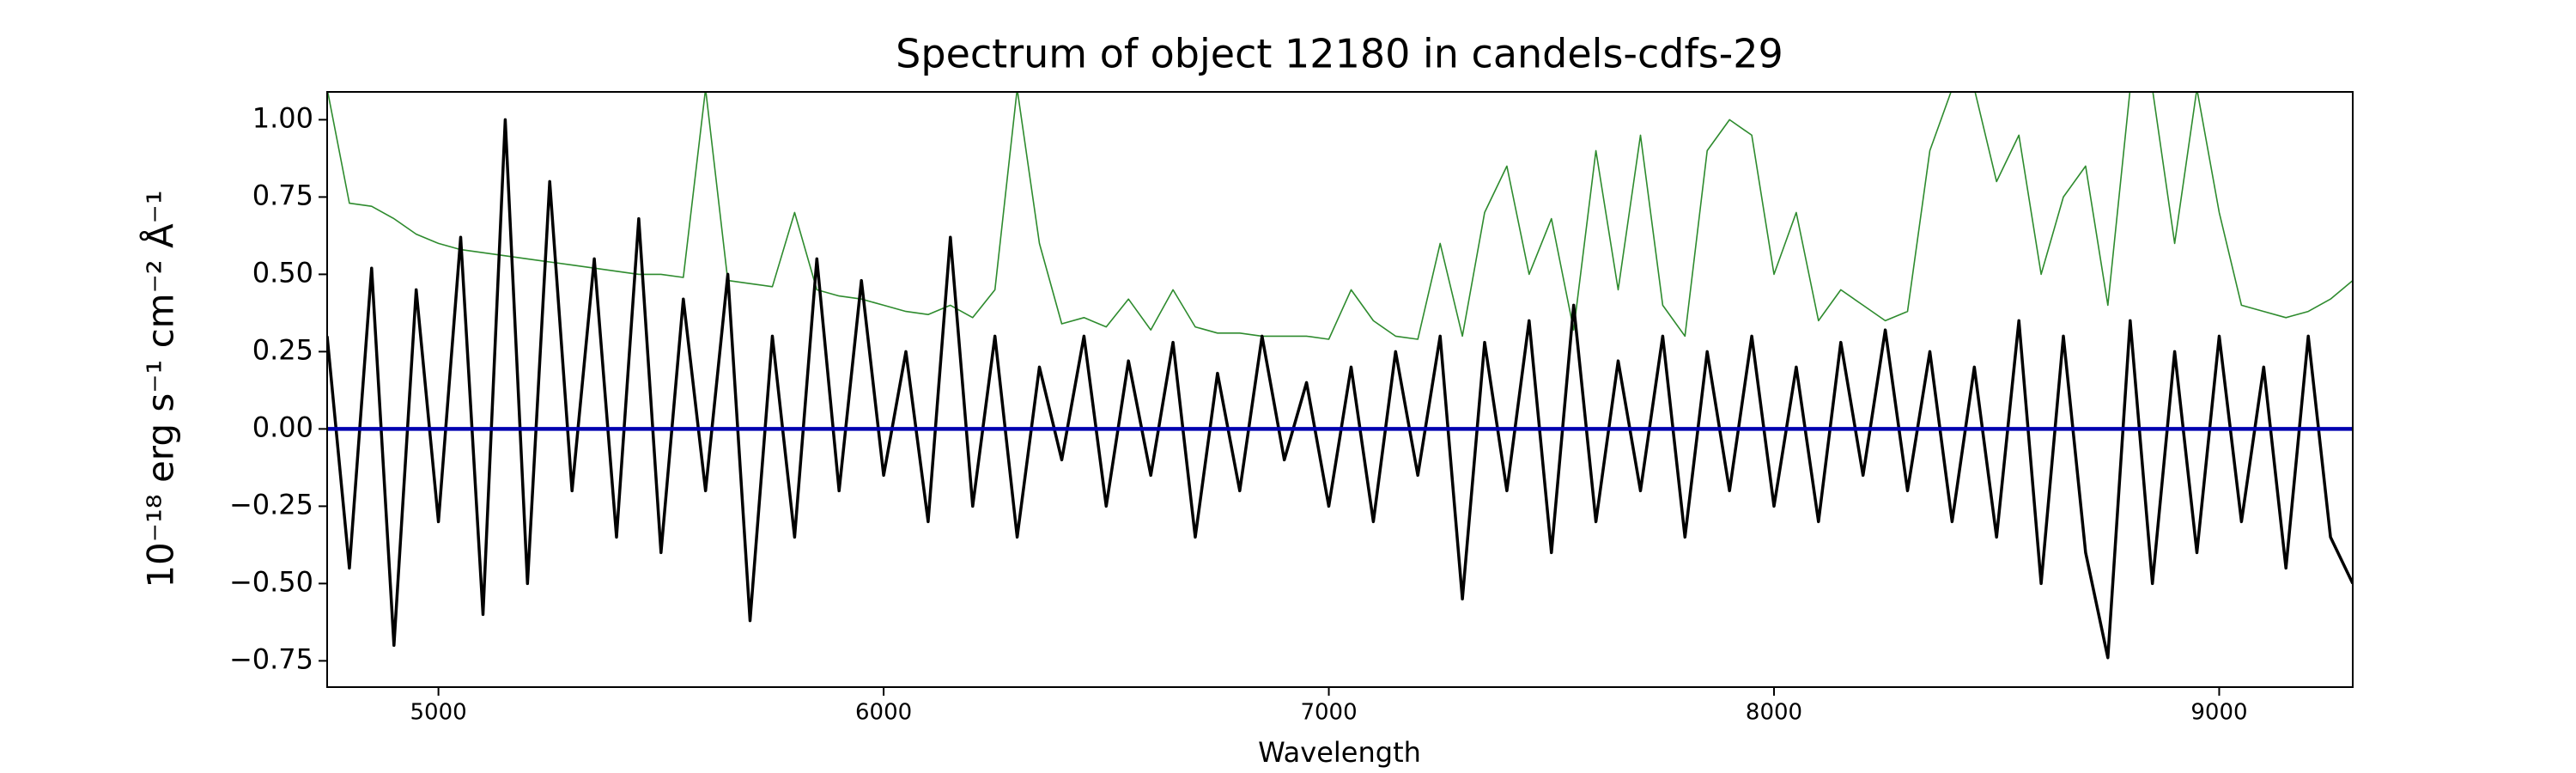 Image resolution: width=2576 pixels, height=773 pixels. What do you see at coordinates (160, 388) in the screenshot?
I see `y-axis-label: 10⁻¹⁸ erg s⁻¹ cm⁻² Å⁻¹` at bounding box center [160, 388].